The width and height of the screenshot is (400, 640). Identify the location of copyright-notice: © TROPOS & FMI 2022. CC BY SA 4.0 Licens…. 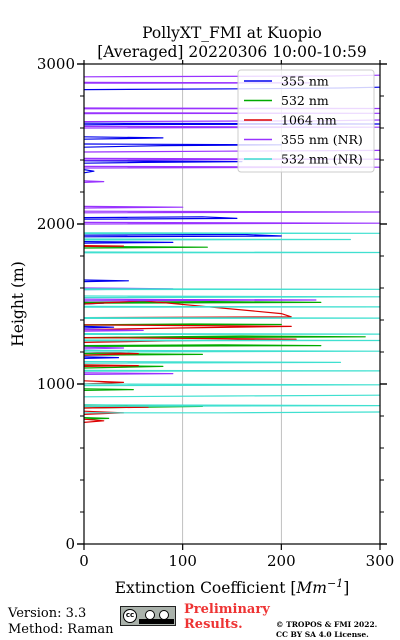
(326, 630).